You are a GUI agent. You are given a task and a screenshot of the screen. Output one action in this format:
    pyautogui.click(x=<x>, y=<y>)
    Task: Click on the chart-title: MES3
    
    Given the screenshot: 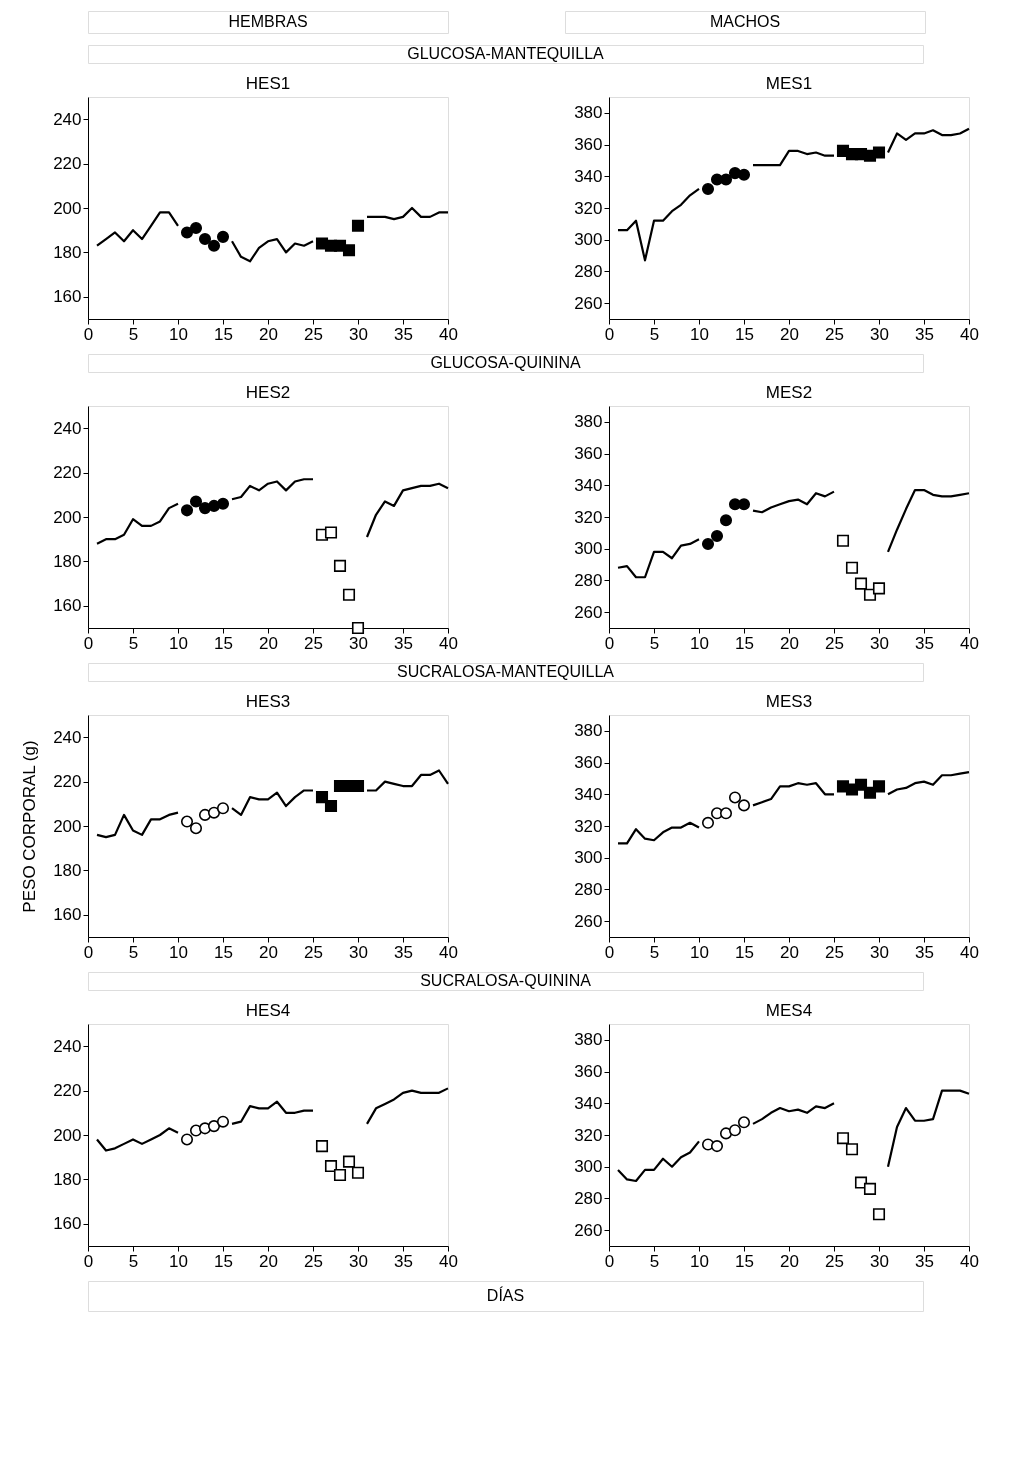 What is the action you would take?
    pyautogui.click(x=789, y=701)
    